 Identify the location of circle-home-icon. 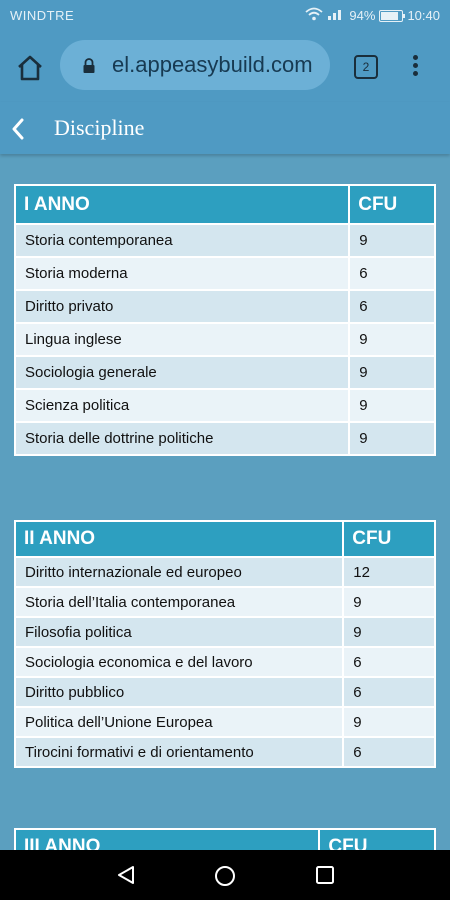
(225, 876).